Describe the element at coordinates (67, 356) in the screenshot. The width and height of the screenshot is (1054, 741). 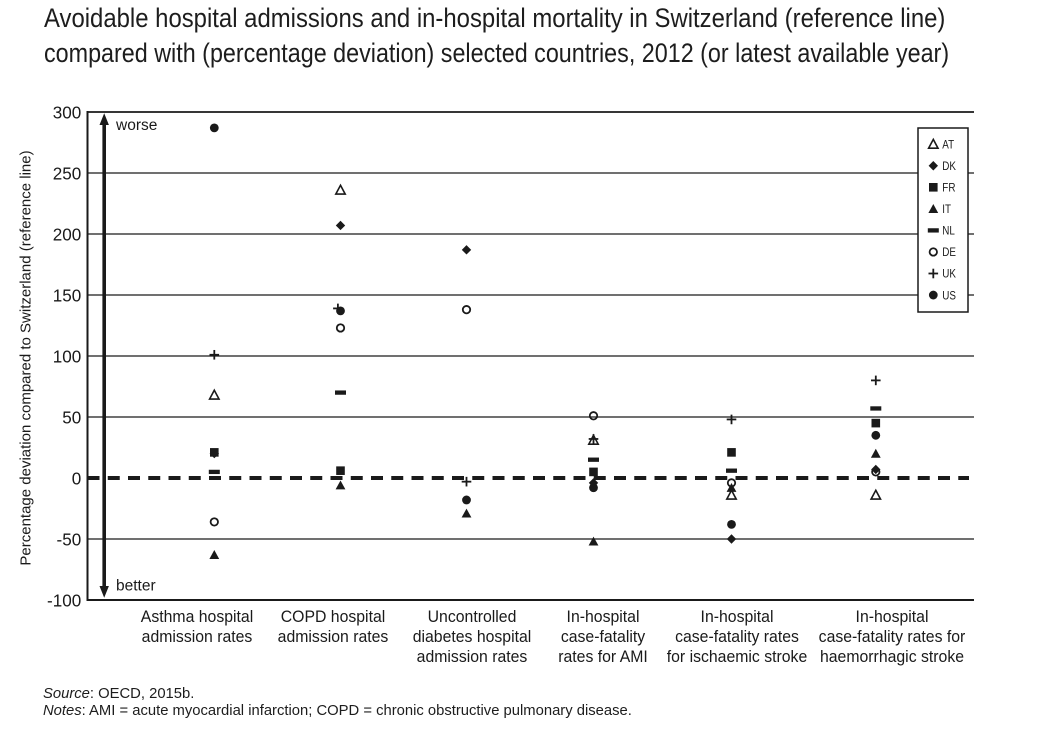
I see `y-tick-label-100: 100` at that location.